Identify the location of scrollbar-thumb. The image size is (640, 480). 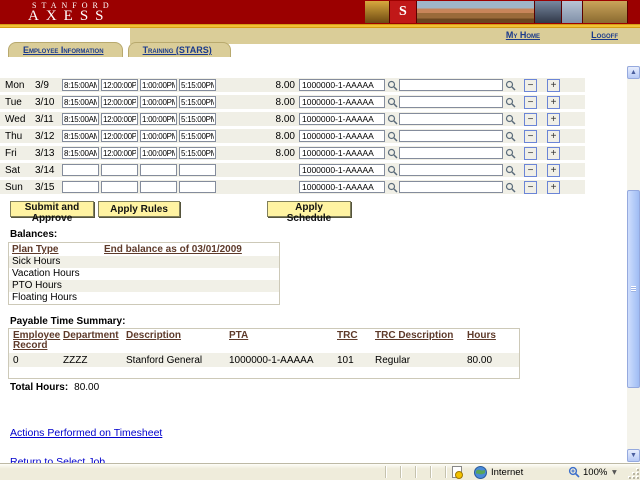
(633, 289).